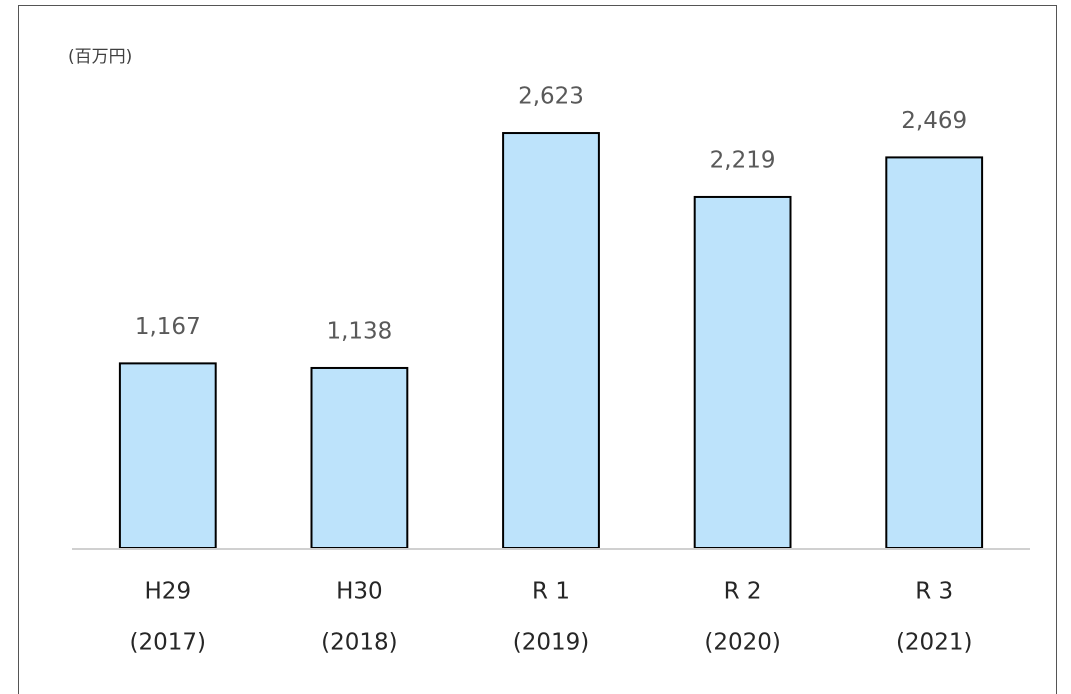 The width and height of the screenshot is (1071, 694). I want to click on x-tick-label: (2021), so click(934, 643).